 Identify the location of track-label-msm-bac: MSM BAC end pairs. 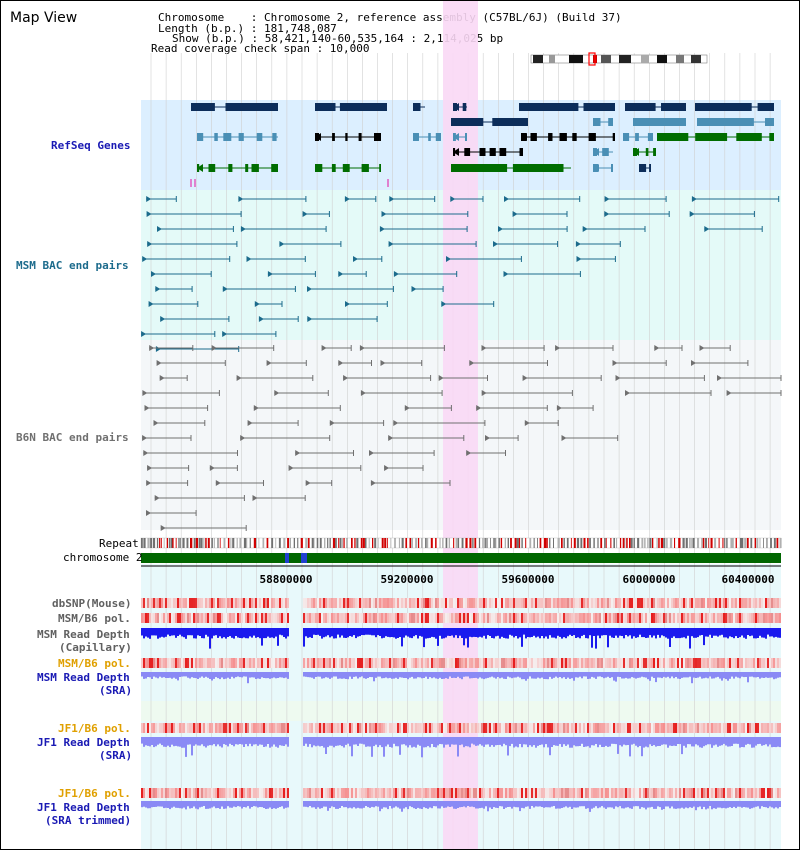
(72, 265).